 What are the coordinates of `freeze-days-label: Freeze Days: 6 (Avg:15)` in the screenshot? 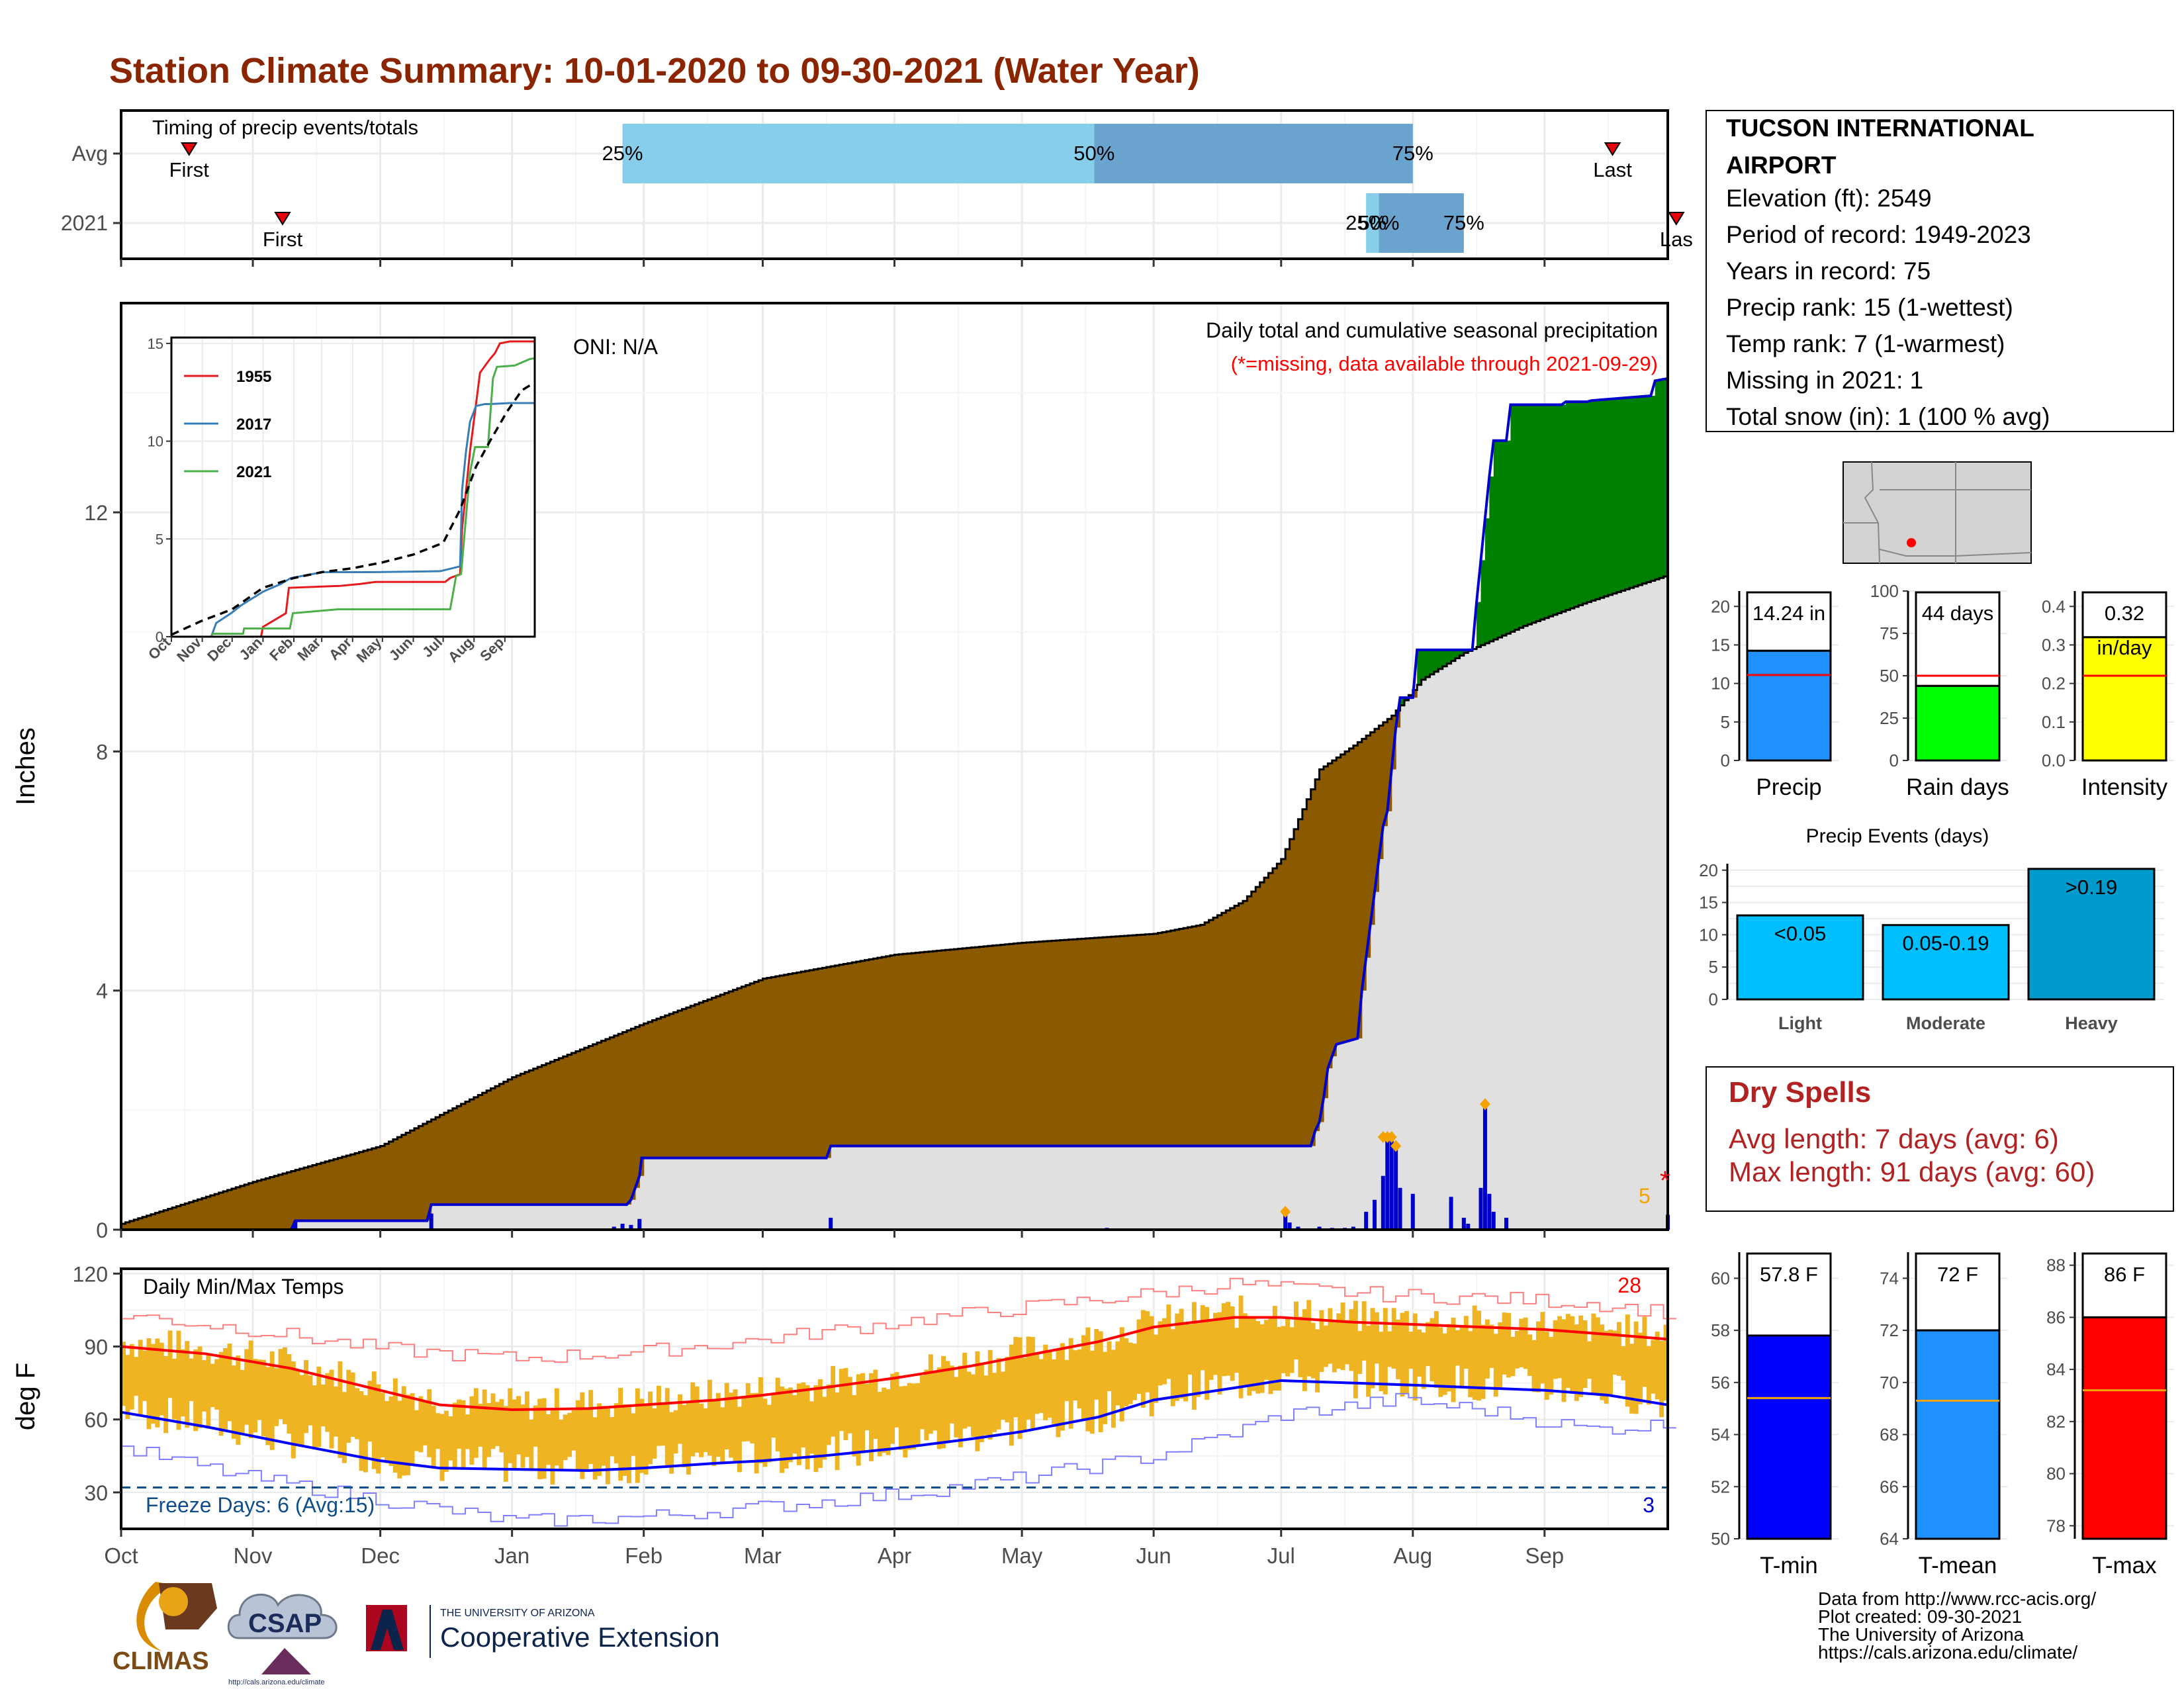 It's located at (260, 1505).